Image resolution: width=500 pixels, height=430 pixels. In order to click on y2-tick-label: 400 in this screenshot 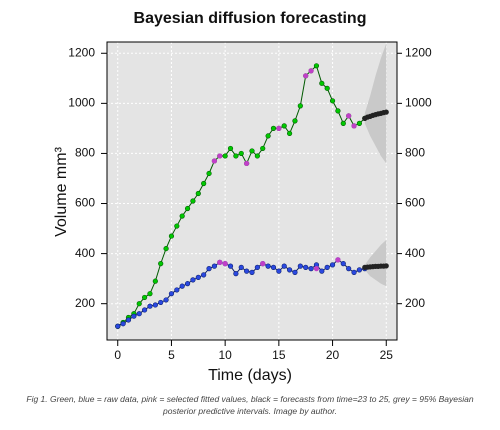, I will do `click(415, 253)`.